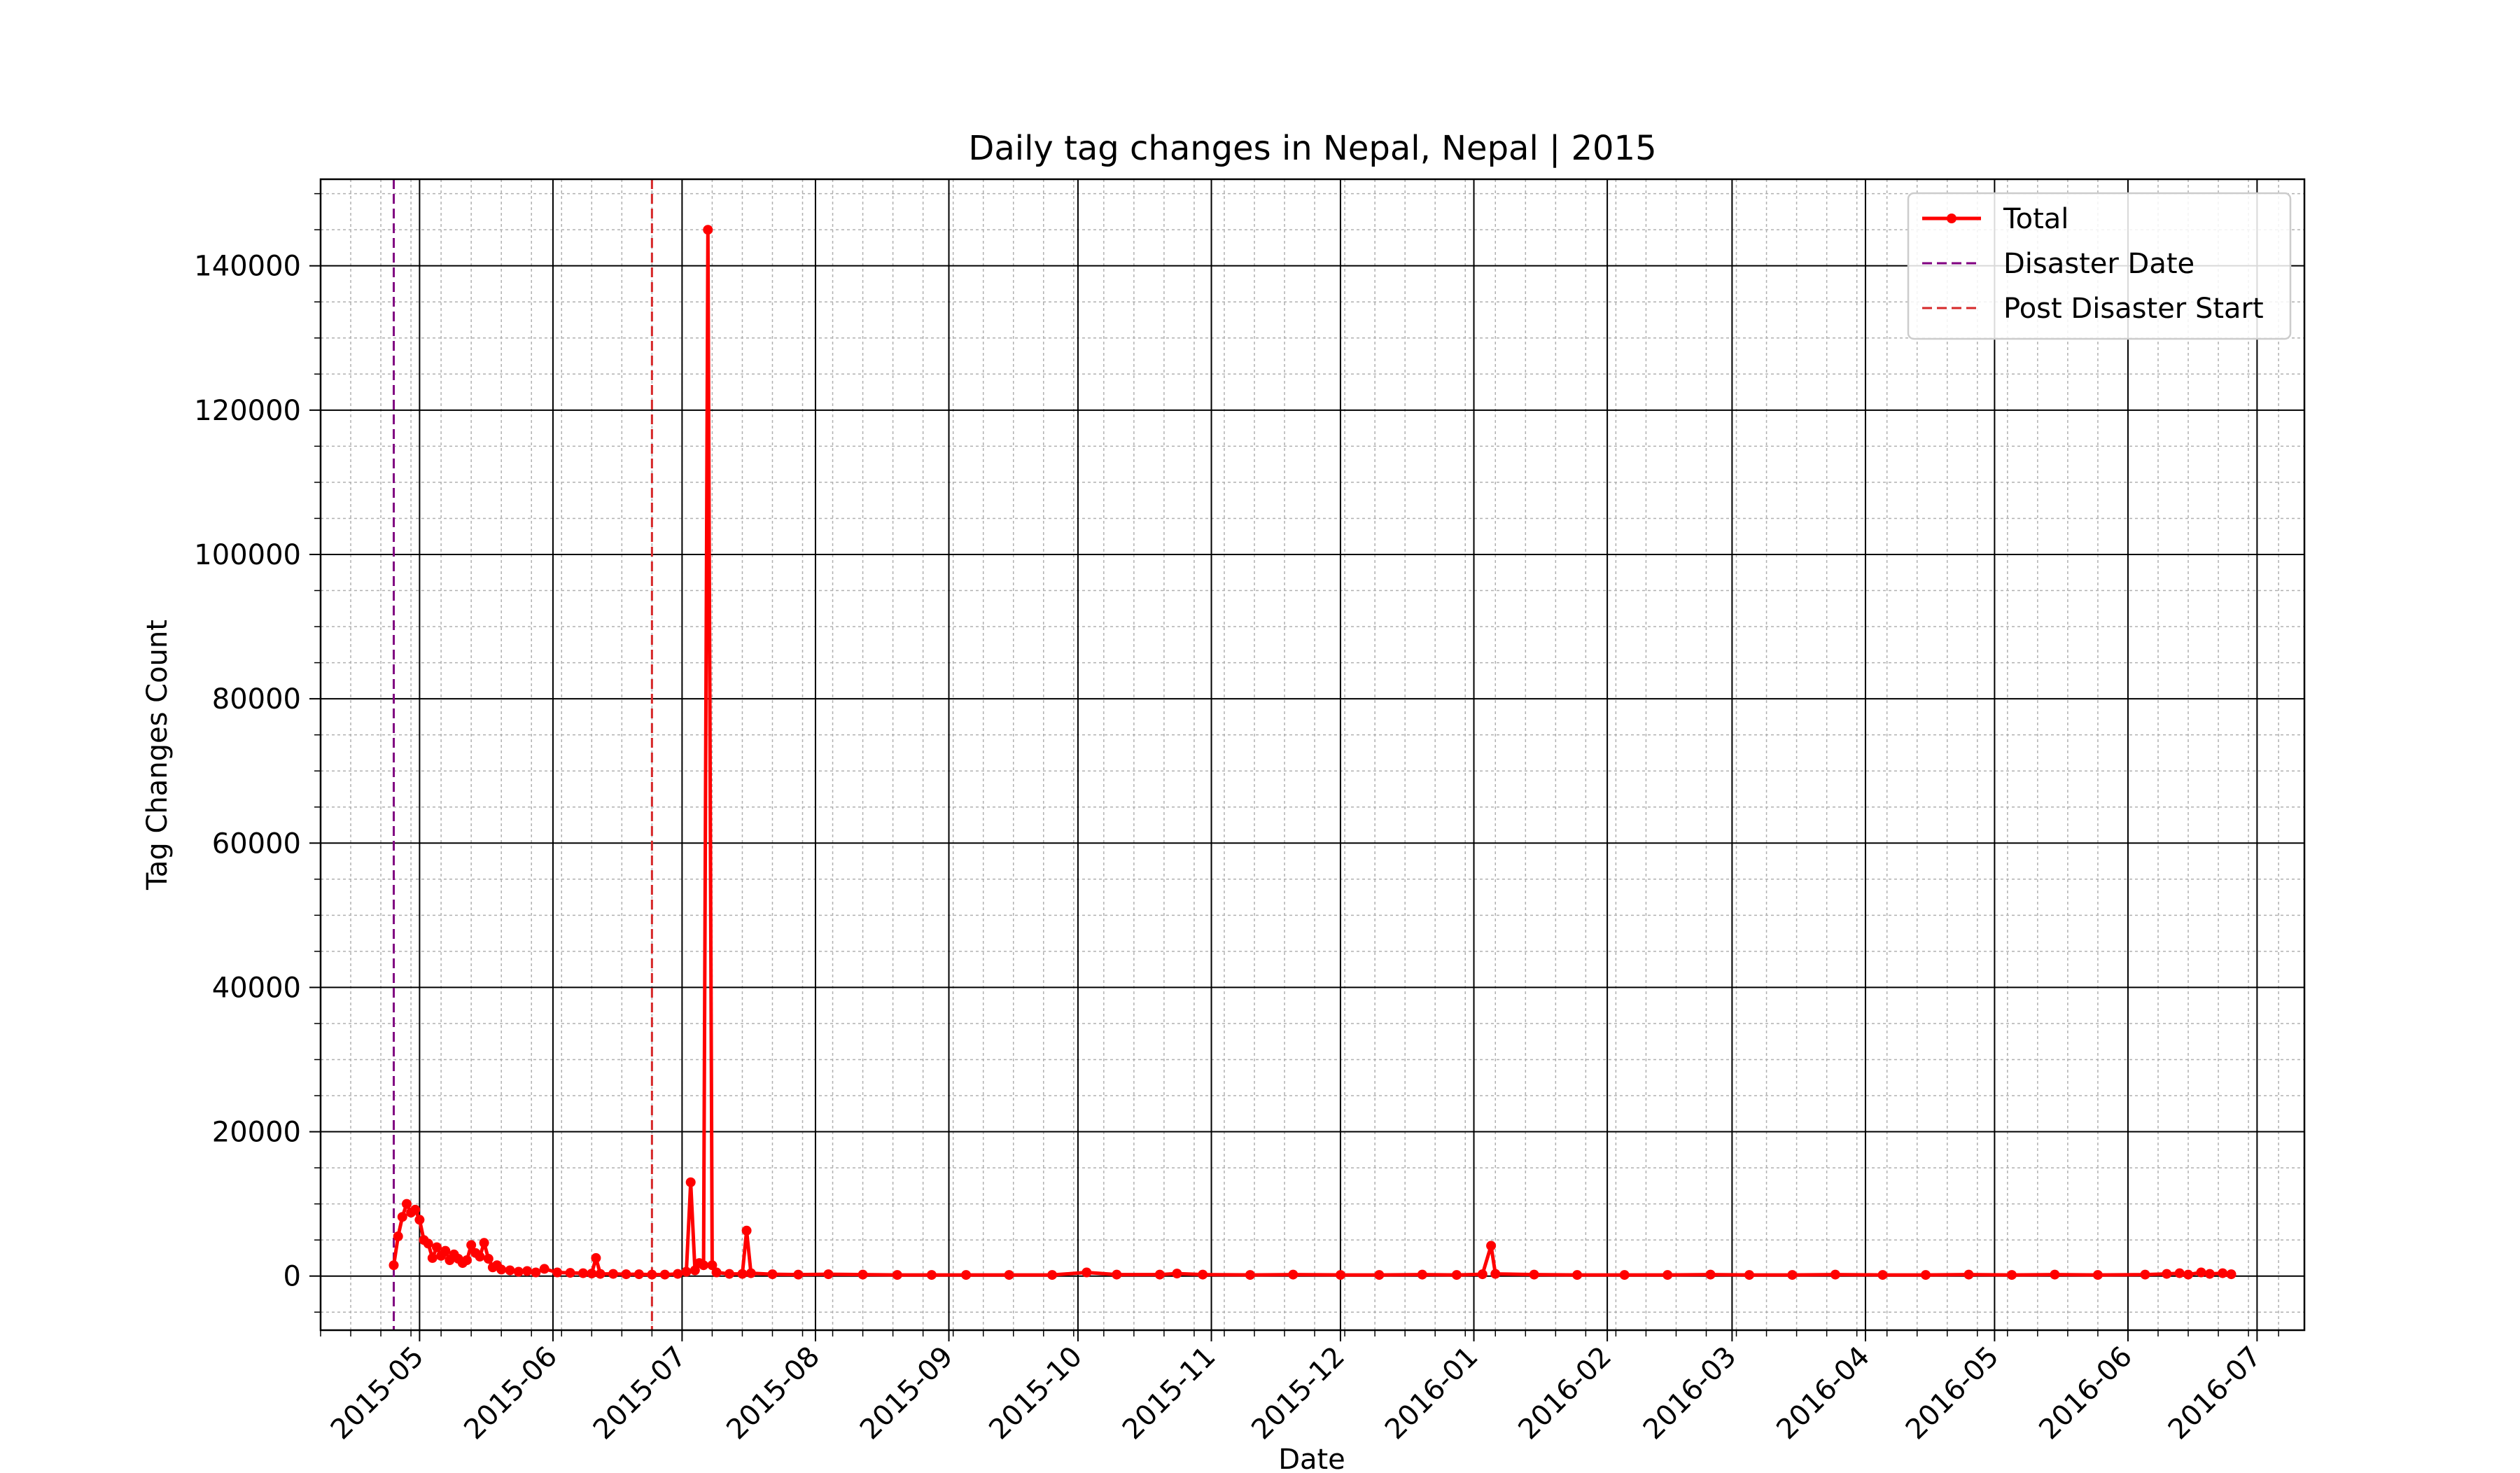 This screenshot has width=2520, height=1473. I want to click on legend-box, so click(2099, 266).